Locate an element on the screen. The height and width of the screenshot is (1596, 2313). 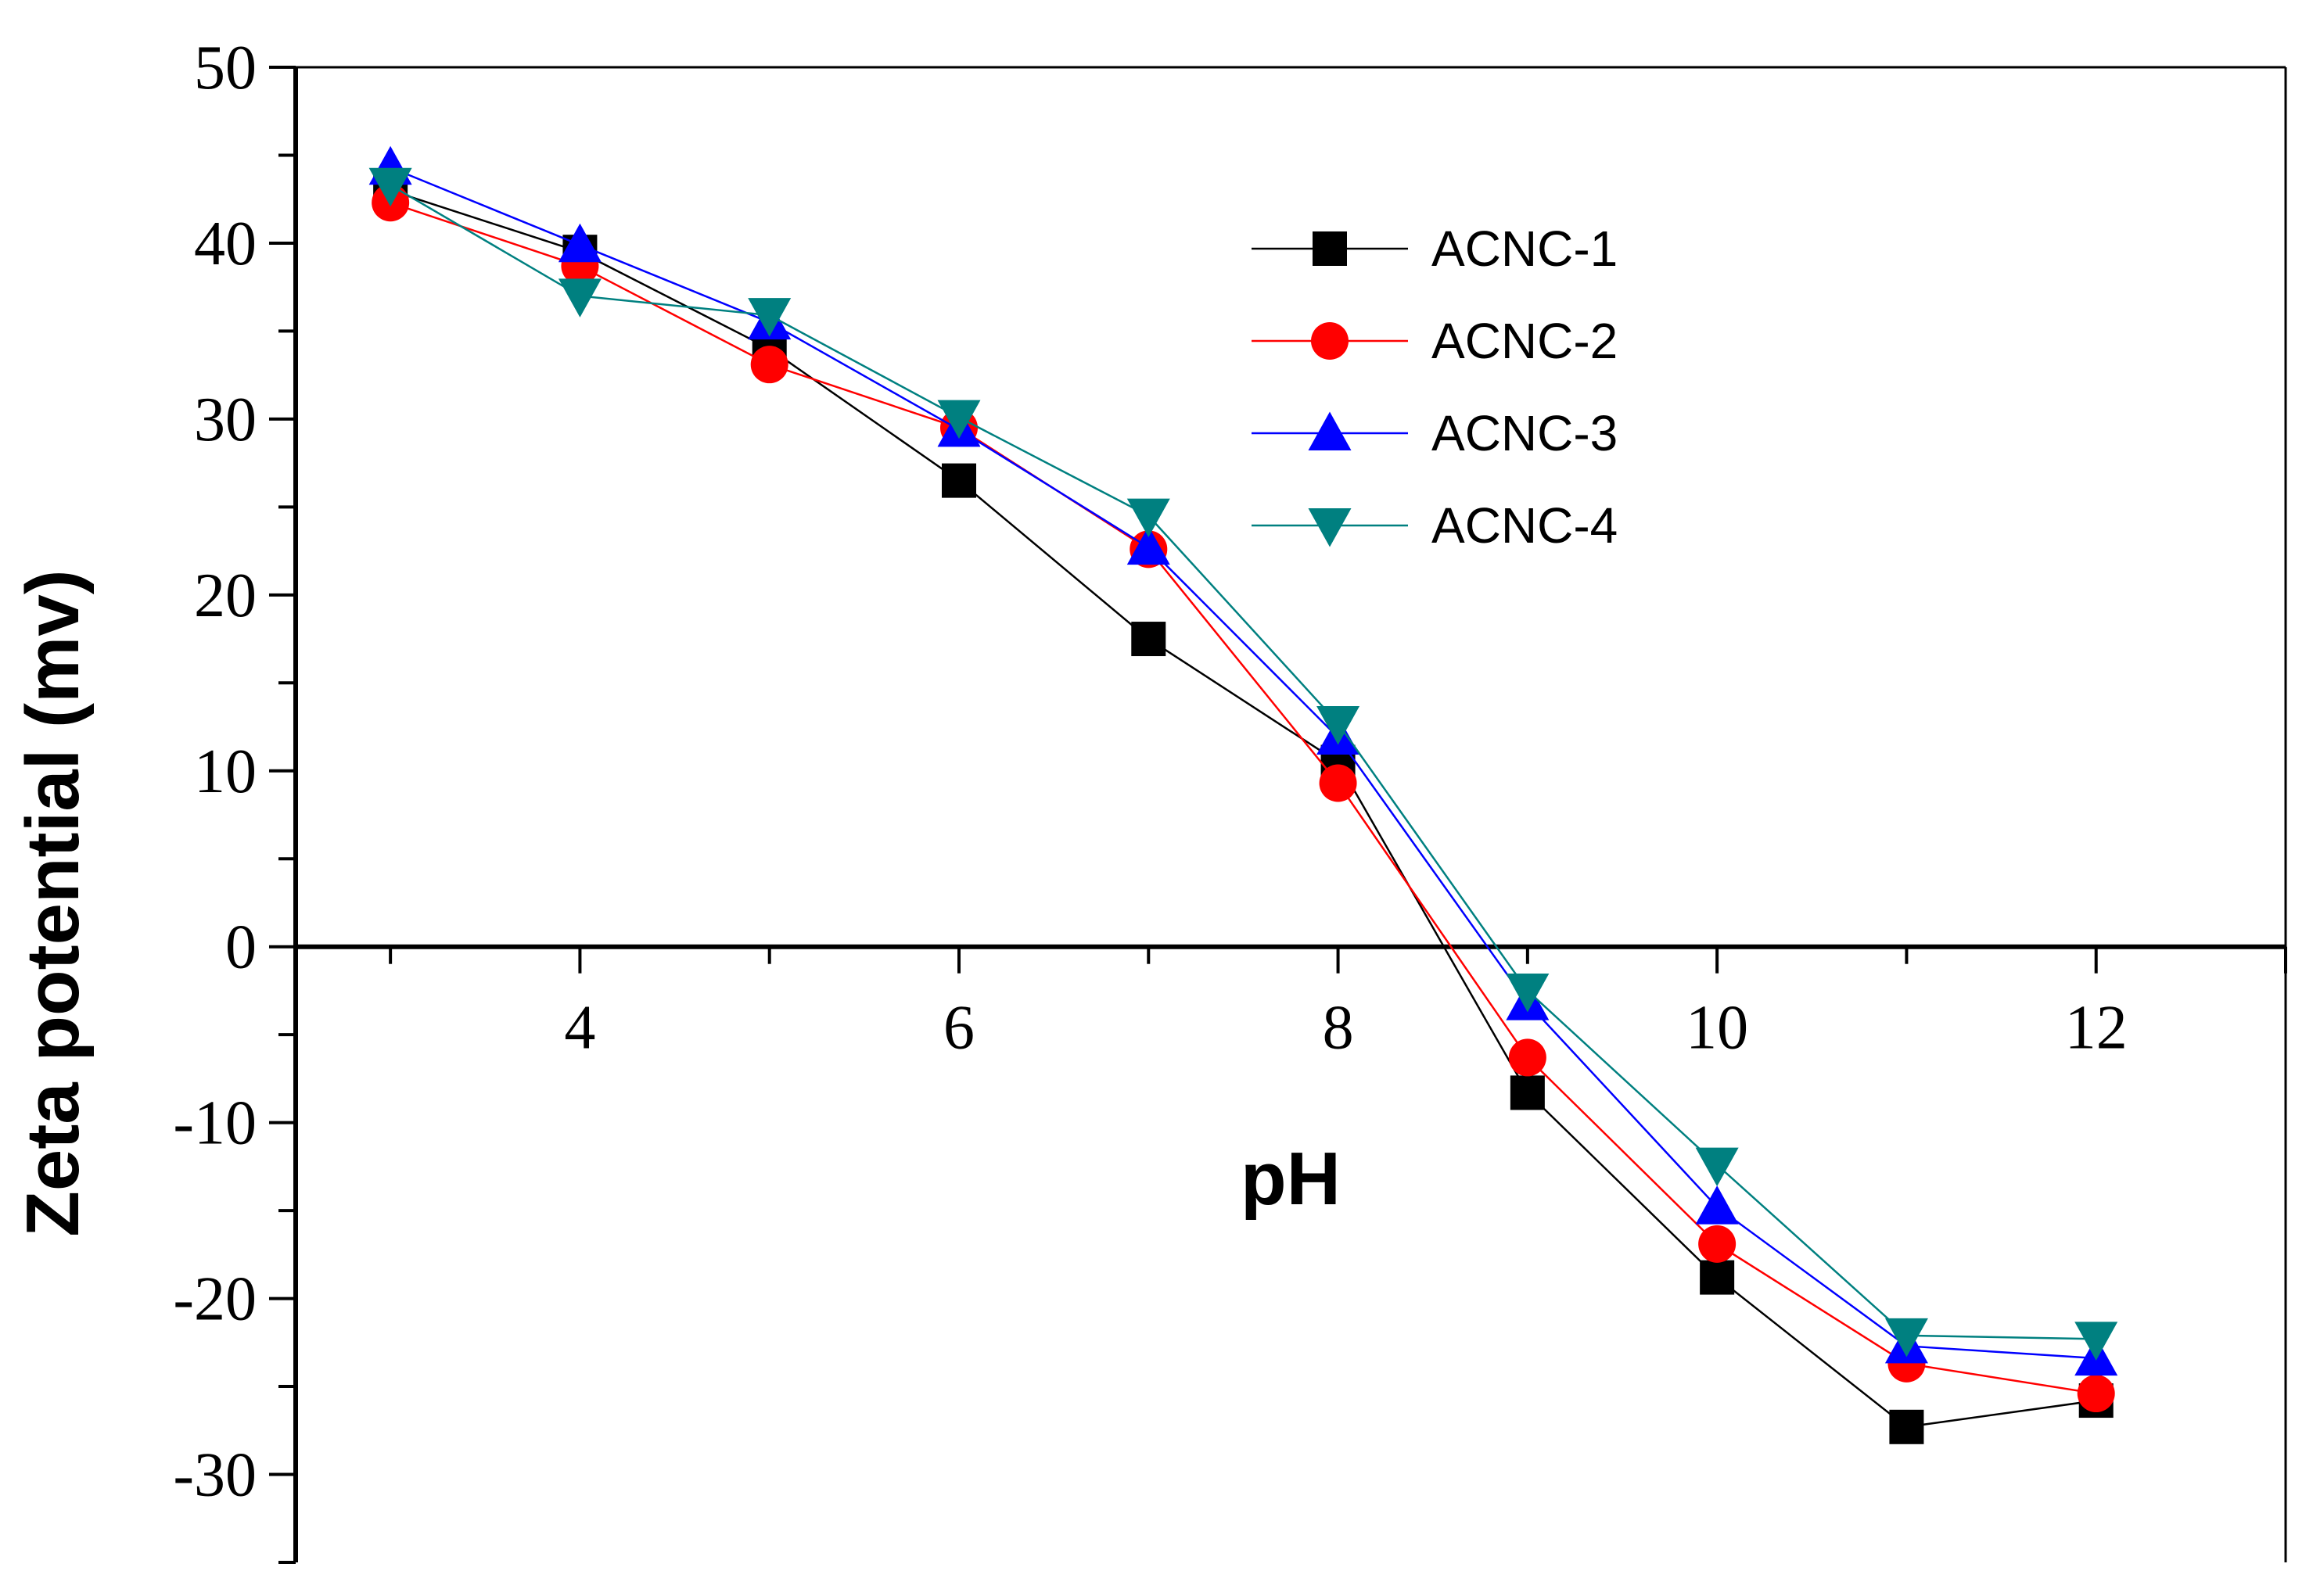
legend-label: ACNC-1 is located at coordinates (1524, 249).